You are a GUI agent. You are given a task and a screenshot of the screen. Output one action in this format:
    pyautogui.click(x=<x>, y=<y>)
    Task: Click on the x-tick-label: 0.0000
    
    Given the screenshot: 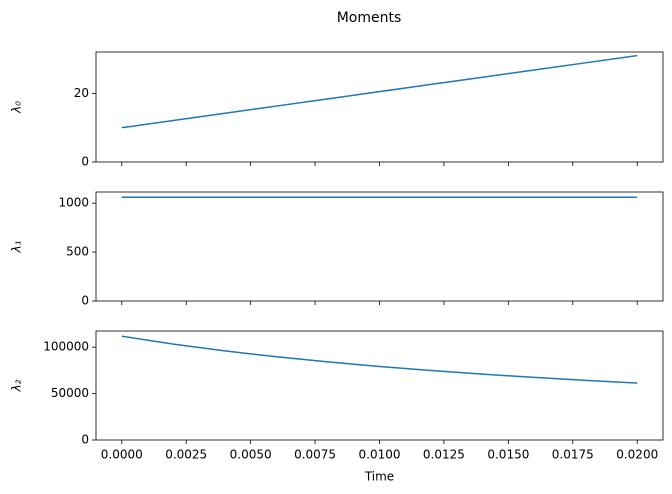 What is the action you would take?
    pyautogui.click(x=122, y=455)
    